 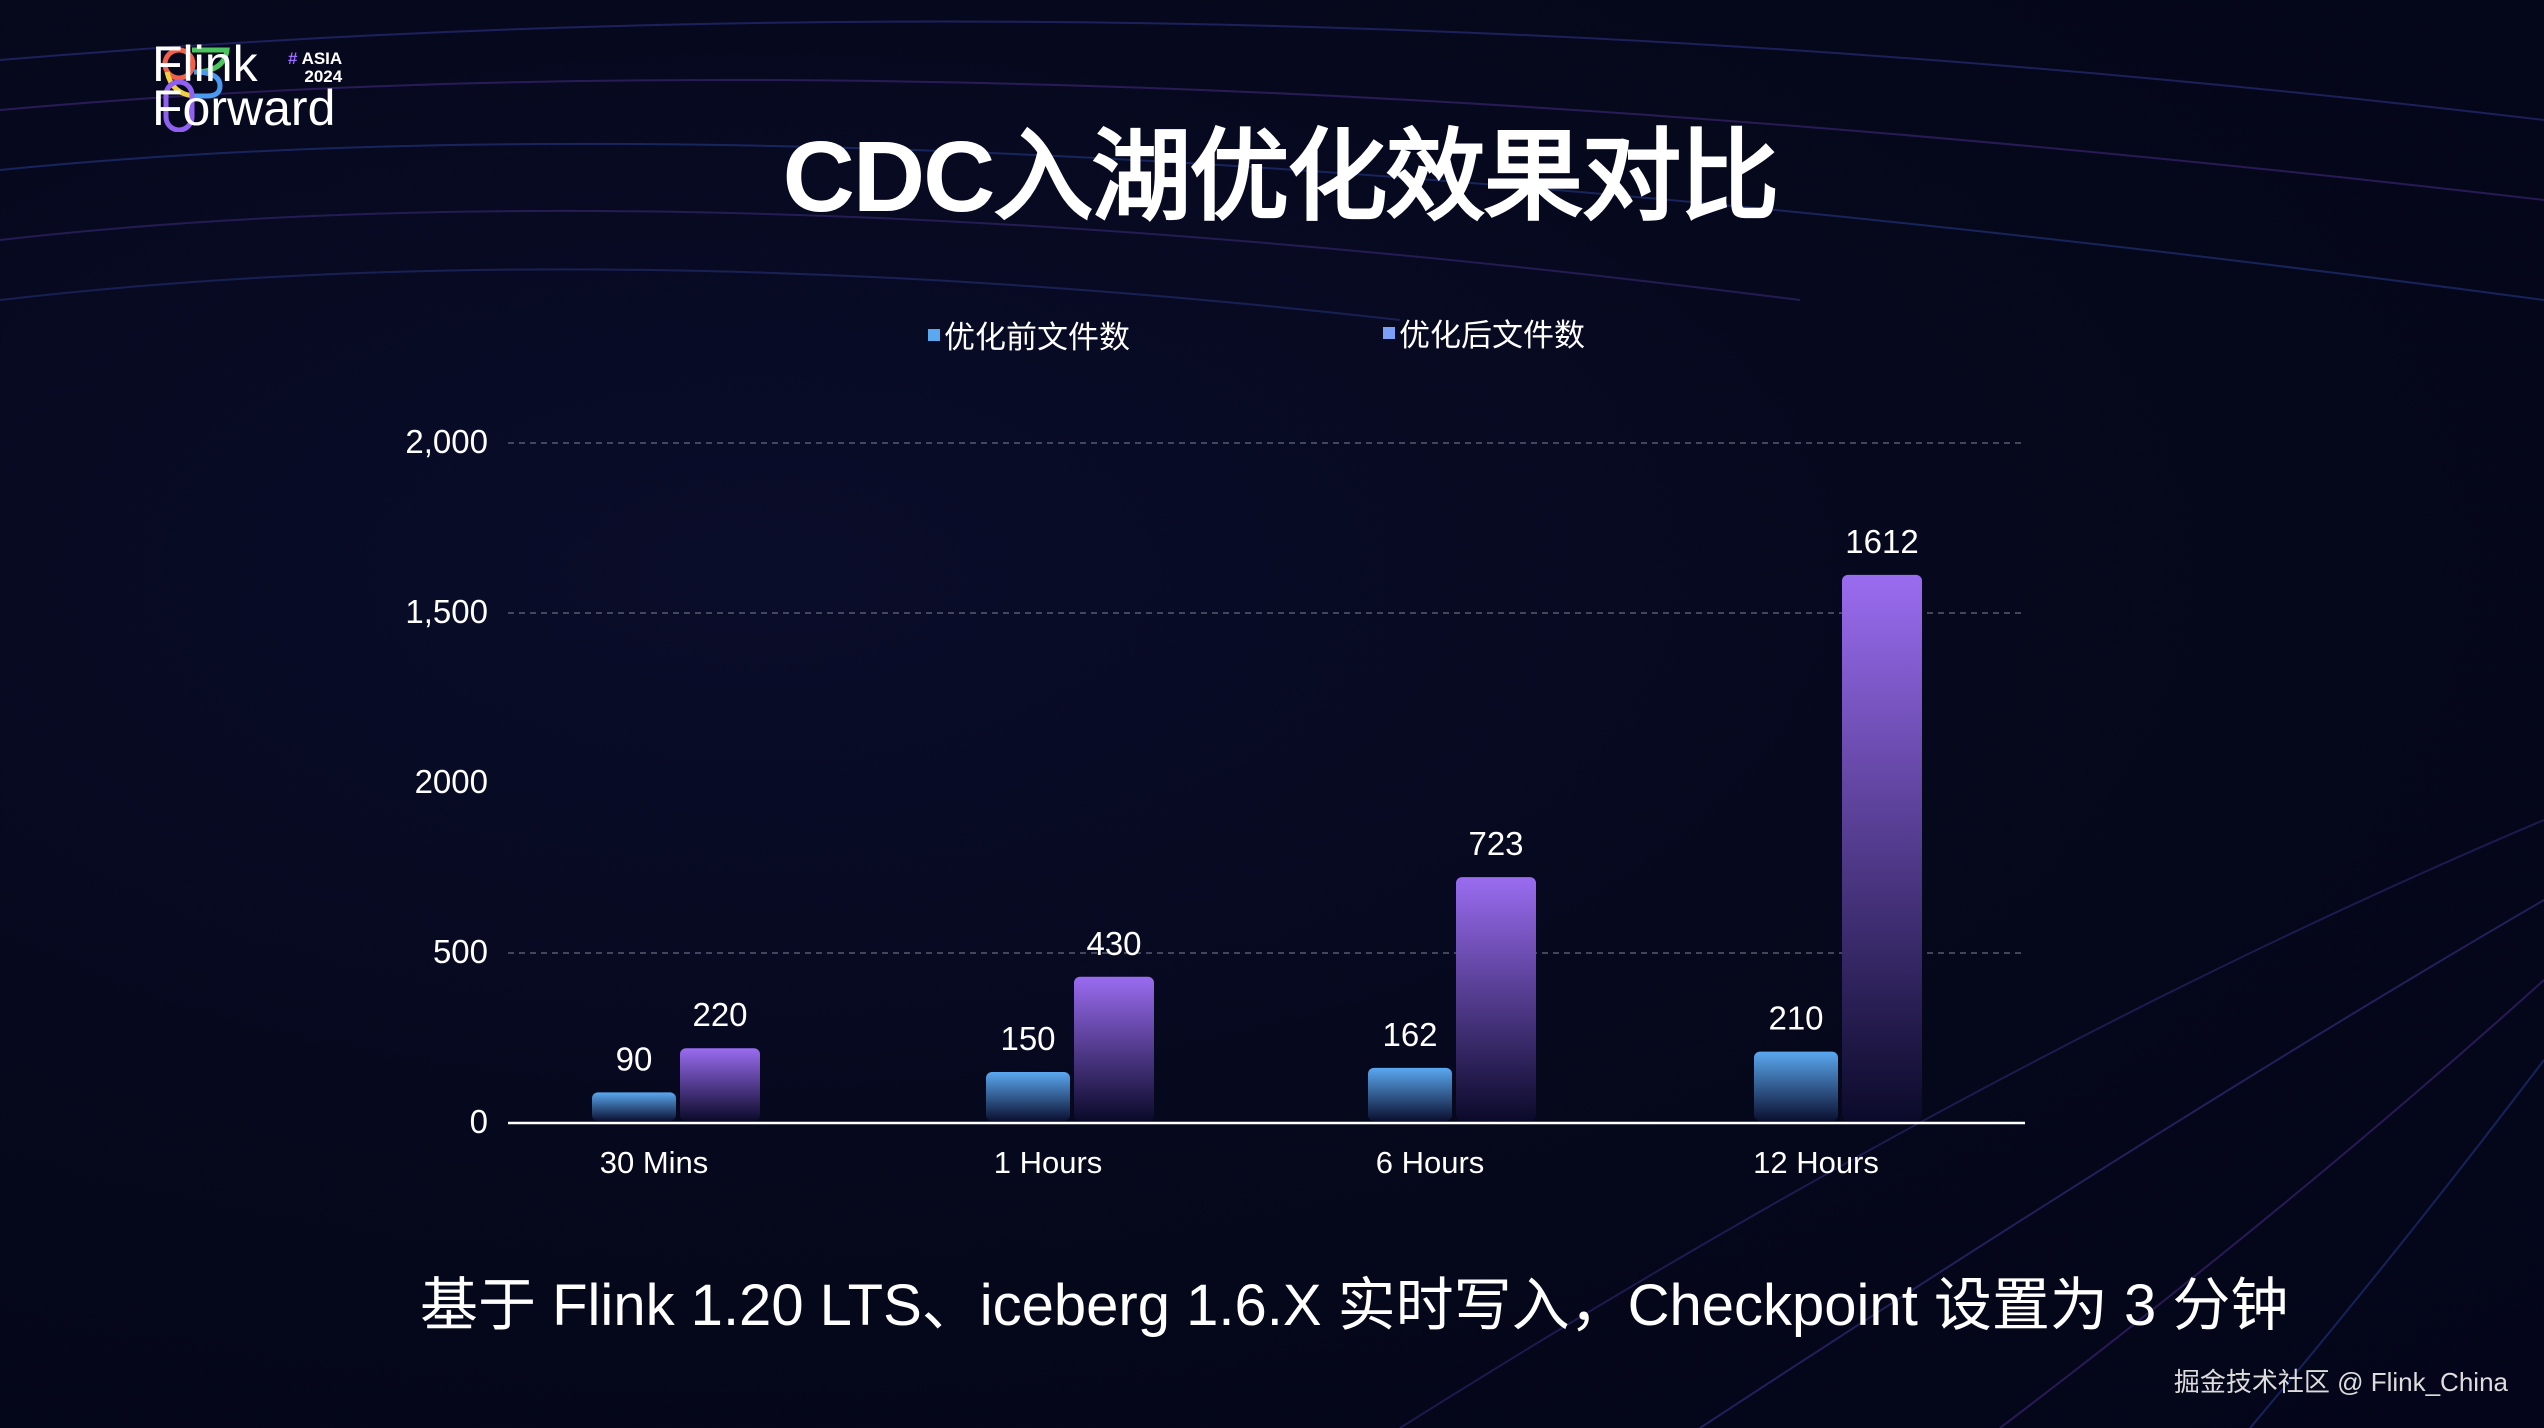 What do you see at coordinates (1037, 337) in the screenshot?
I see `legend-label-before: 优化前文件数` at bounding box center [1037, 337].